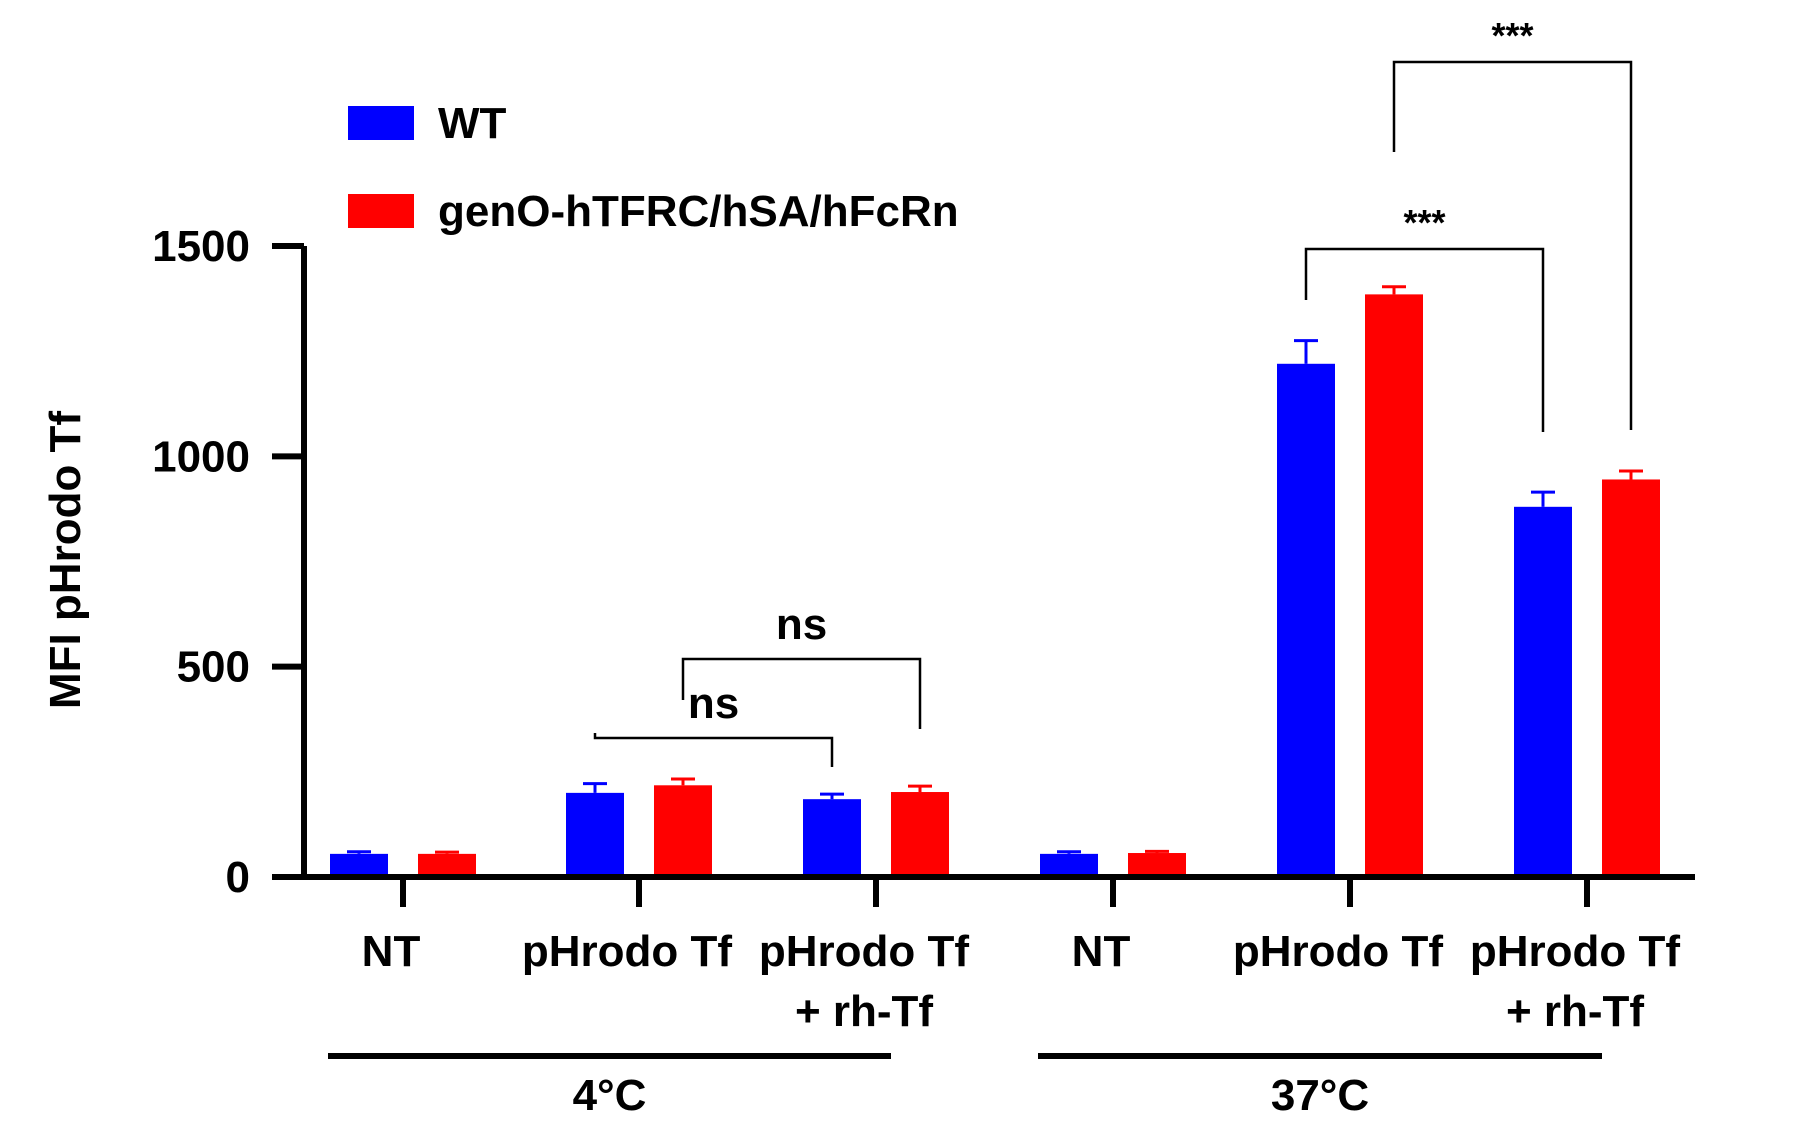  What do you see at coordinates (201, 456) in the screenshot?
I see `y-tick-label: 1000` at bounding box center [201, 456].